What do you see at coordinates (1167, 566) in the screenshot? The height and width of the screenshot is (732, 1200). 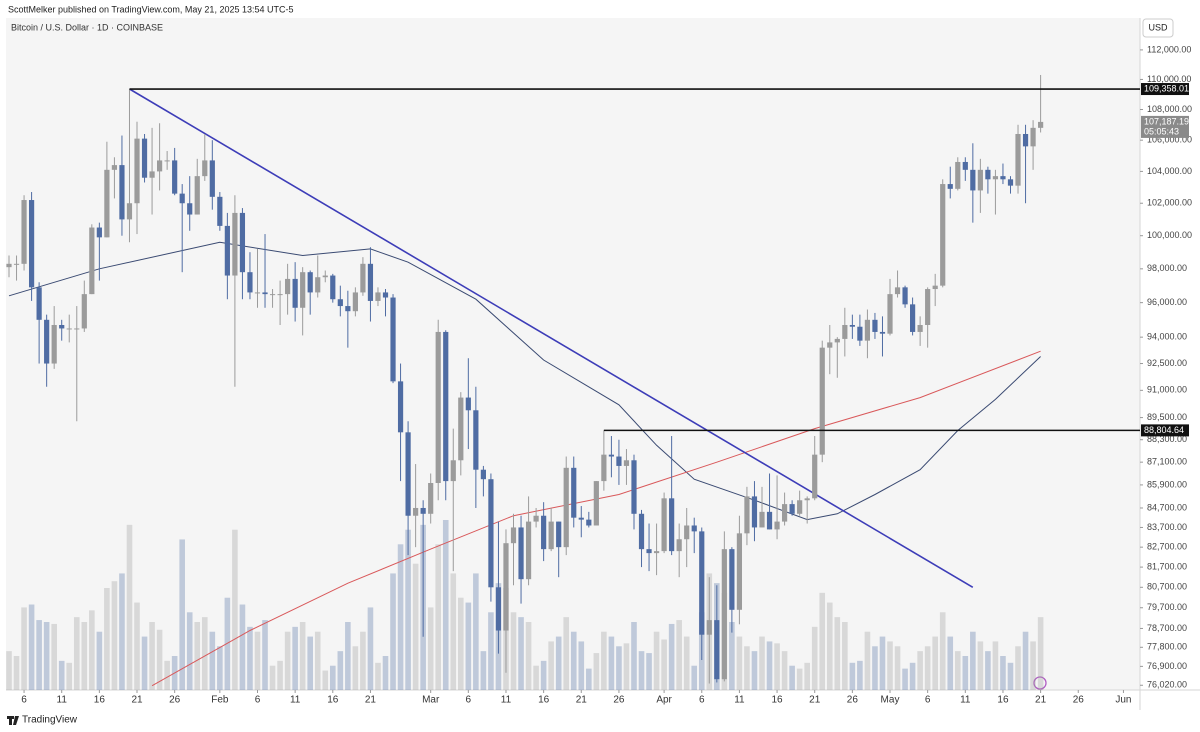 I see `y-tick-label: 81,700.00` at bounding box center [1167, 566].